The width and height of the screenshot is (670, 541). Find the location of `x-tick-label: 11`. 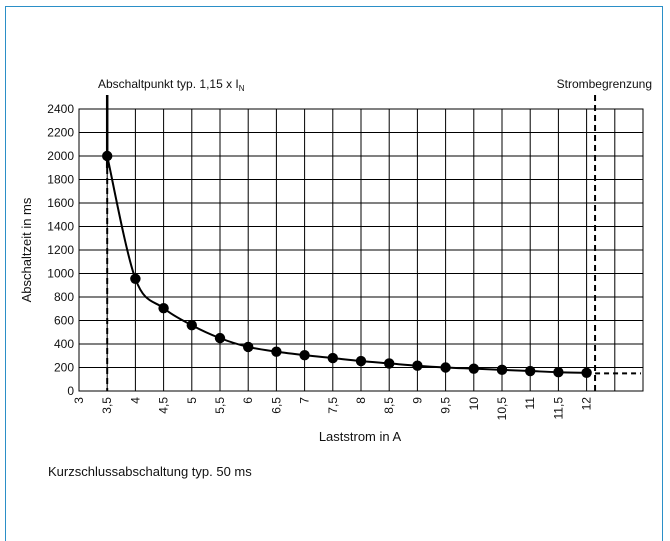

x-tick-label: 11 is located at coordinates (530, 403).